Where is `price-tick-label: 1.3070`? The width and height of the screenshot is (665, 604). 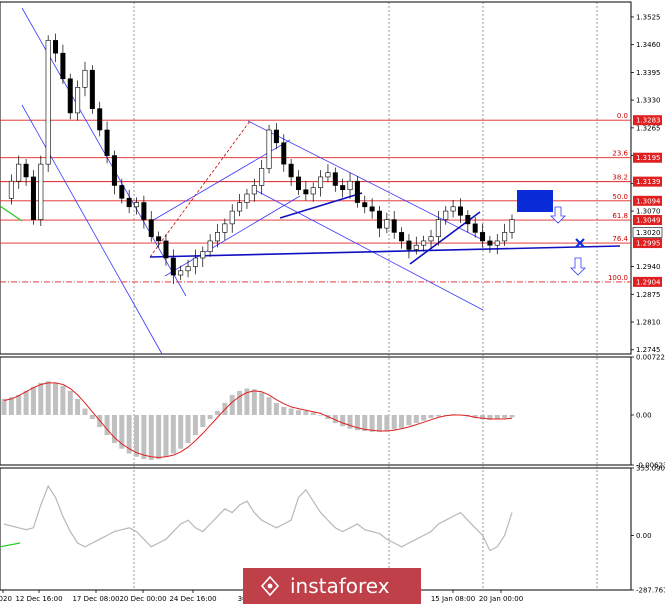
price-tick-label: 1.3070 is located at coordinates (648, 212).